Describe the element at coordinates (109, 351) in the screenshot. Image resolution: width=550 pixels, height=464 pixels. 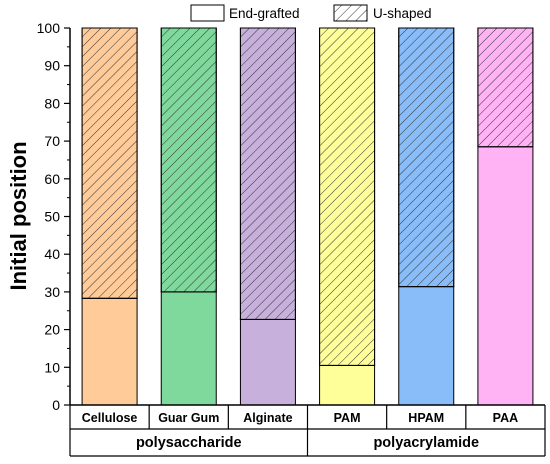
I see `bar-cellulose-end-grafted` at that location.